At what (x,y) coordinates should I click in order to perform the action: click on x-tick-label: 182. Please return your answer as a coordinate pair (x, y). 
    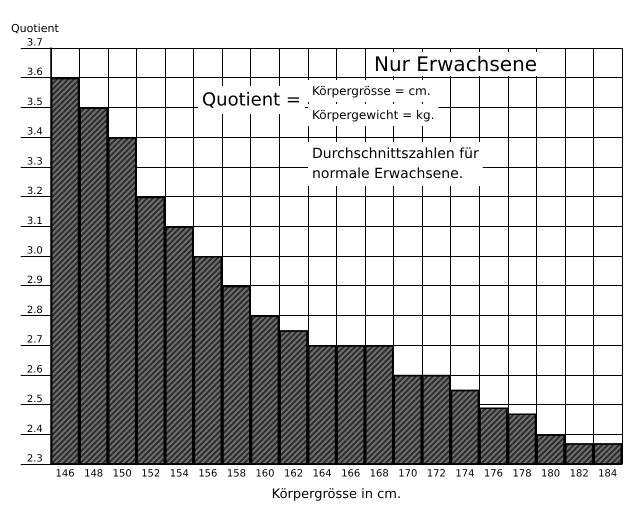
    Looking at the image, I should click on (579, 474).